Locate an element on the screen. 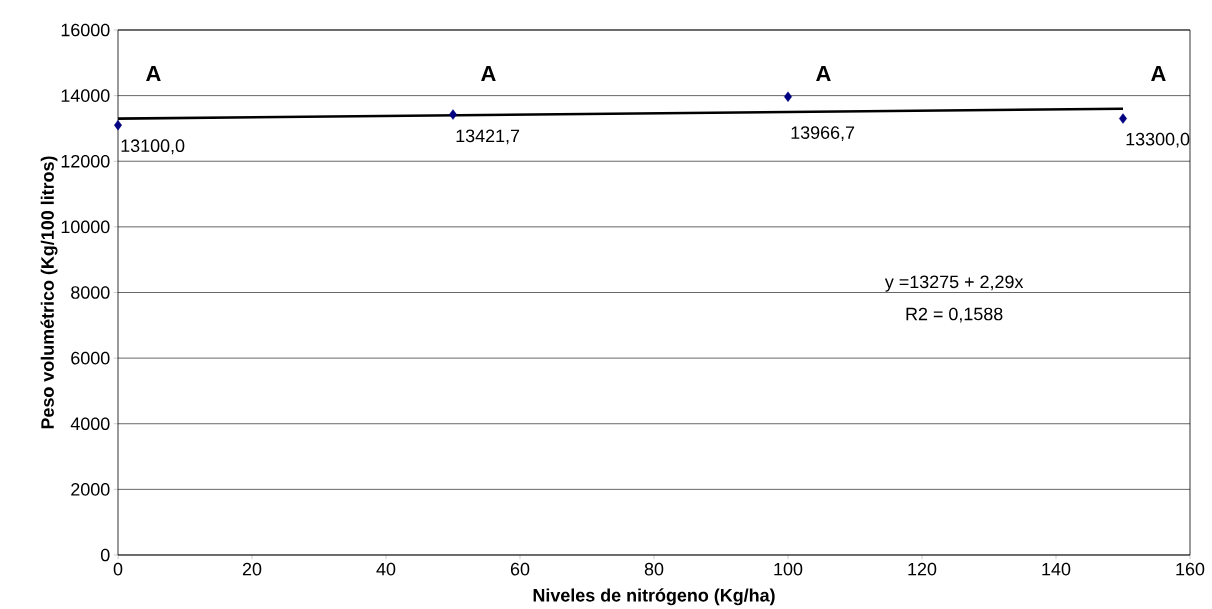 This screenshot has width=1212, height=609. annotation: y =13275 + 2,29x is located at coordinates (954, 283).